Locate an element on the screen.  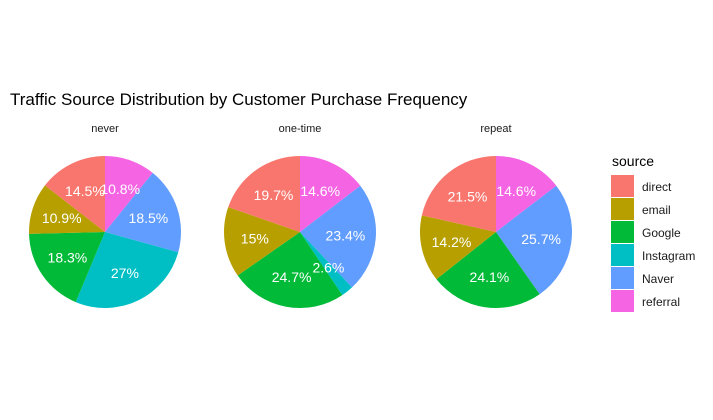
legend-label: Naver is located at coordinates (658, 279).